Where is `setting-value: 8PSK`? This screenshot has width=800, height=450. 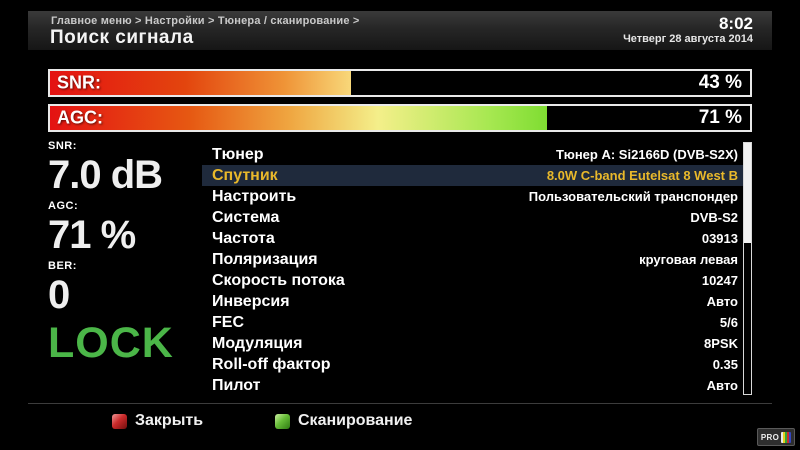
setting-value: 8PSK is located at coordinates (721, 343).